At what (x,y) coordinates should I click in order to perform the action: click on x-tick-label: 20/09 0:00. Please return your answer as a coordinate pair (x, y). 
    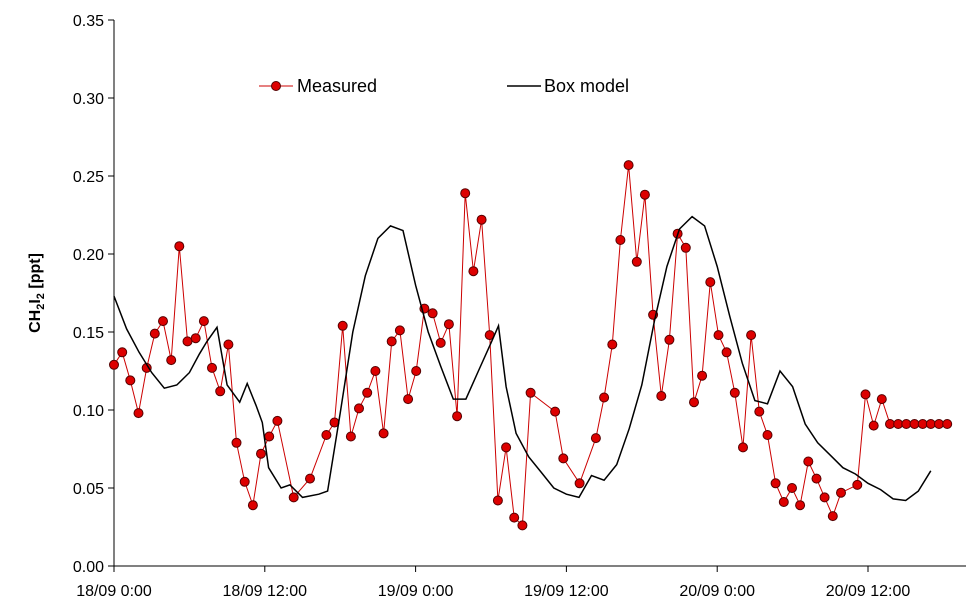
    Looking at the image, I should click on (717, 591).